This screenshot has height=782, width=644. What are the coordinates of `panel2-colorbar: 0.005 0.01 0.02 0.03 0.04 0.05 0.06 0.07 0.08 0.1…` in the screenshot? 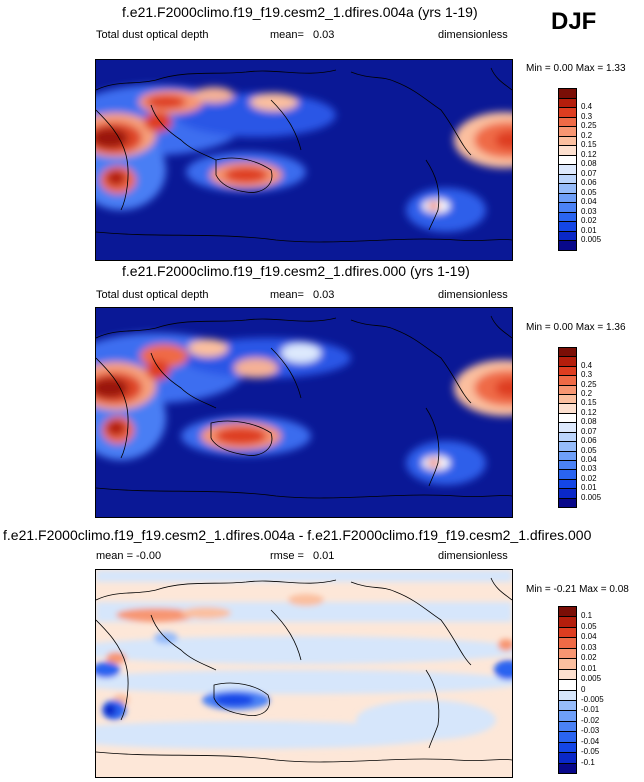 It's located at (588, 427).